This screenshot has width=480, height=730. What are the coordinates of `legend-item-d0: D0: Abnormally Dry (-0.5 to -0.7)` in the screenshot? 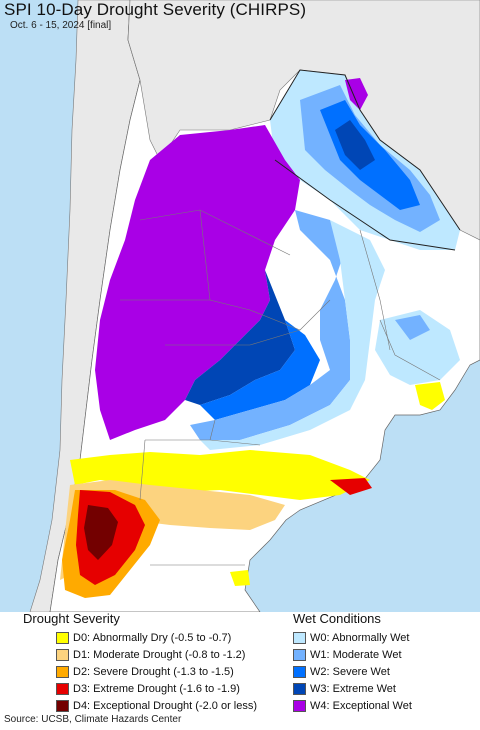 It's located at (156, 637).